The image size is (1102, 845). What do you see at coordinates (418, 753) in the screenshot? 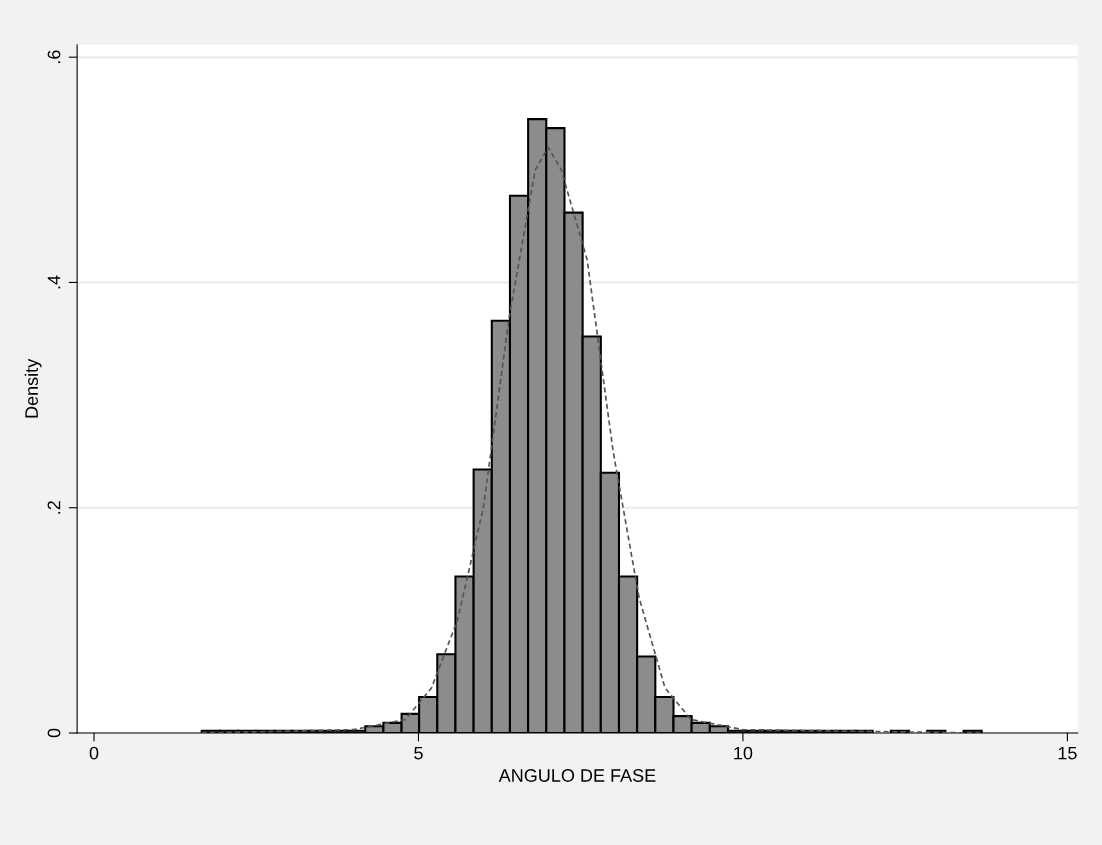
I see `x-tick-label: 5` at bounding box center [418, 753].